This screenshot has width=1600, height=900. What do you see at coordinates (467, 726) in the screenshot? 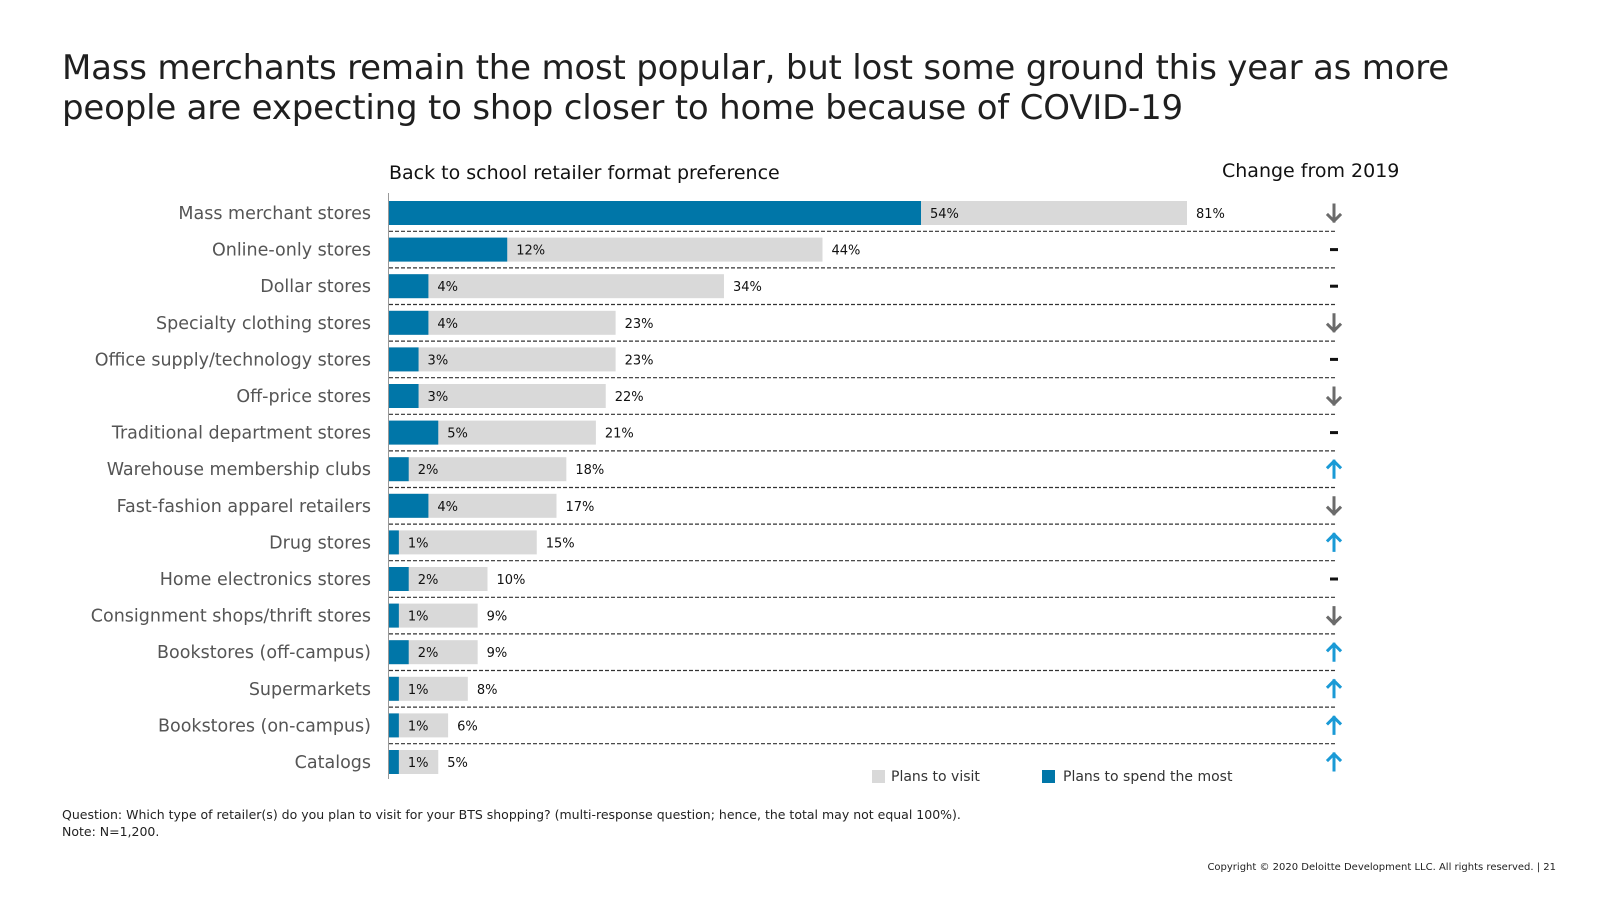
I see `data-label-visit: 6%` at bounding box center [467, 726].